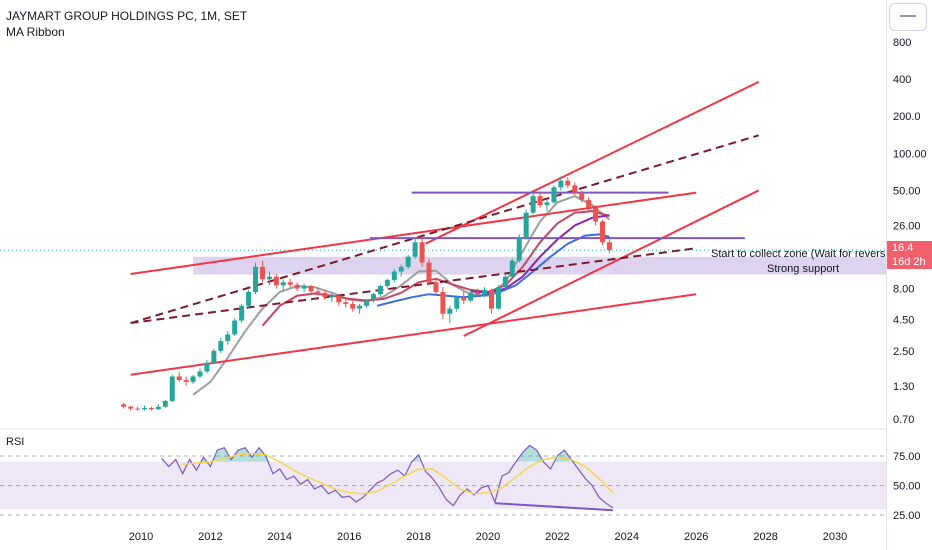 The image size is (932, 550). Describe the element at coordinates (902, 80) in the screenshot. I see `price-tick-label: 400` at that location.